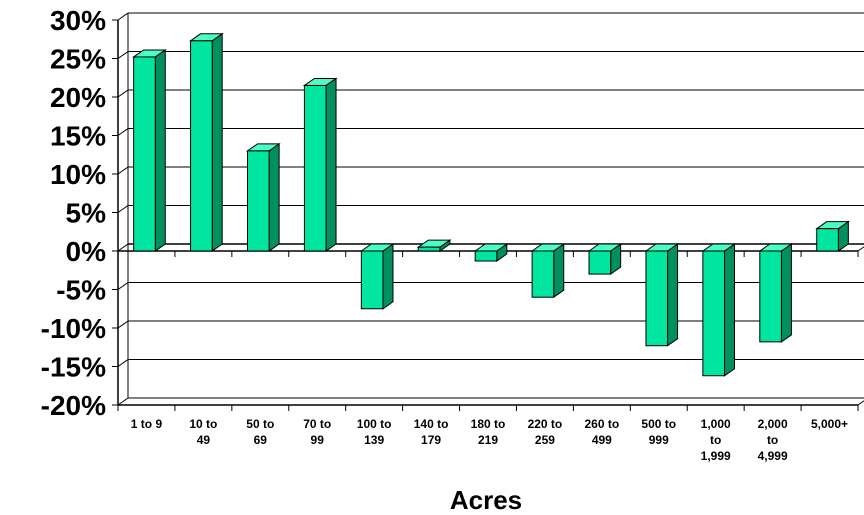 Image resolution: width=864 pixels, height=515 pixels. What do you see at coordinates (773, 456) in the screenshot?
I see `x-tick-label-line: 4,999` at bounding box center [773, 456].